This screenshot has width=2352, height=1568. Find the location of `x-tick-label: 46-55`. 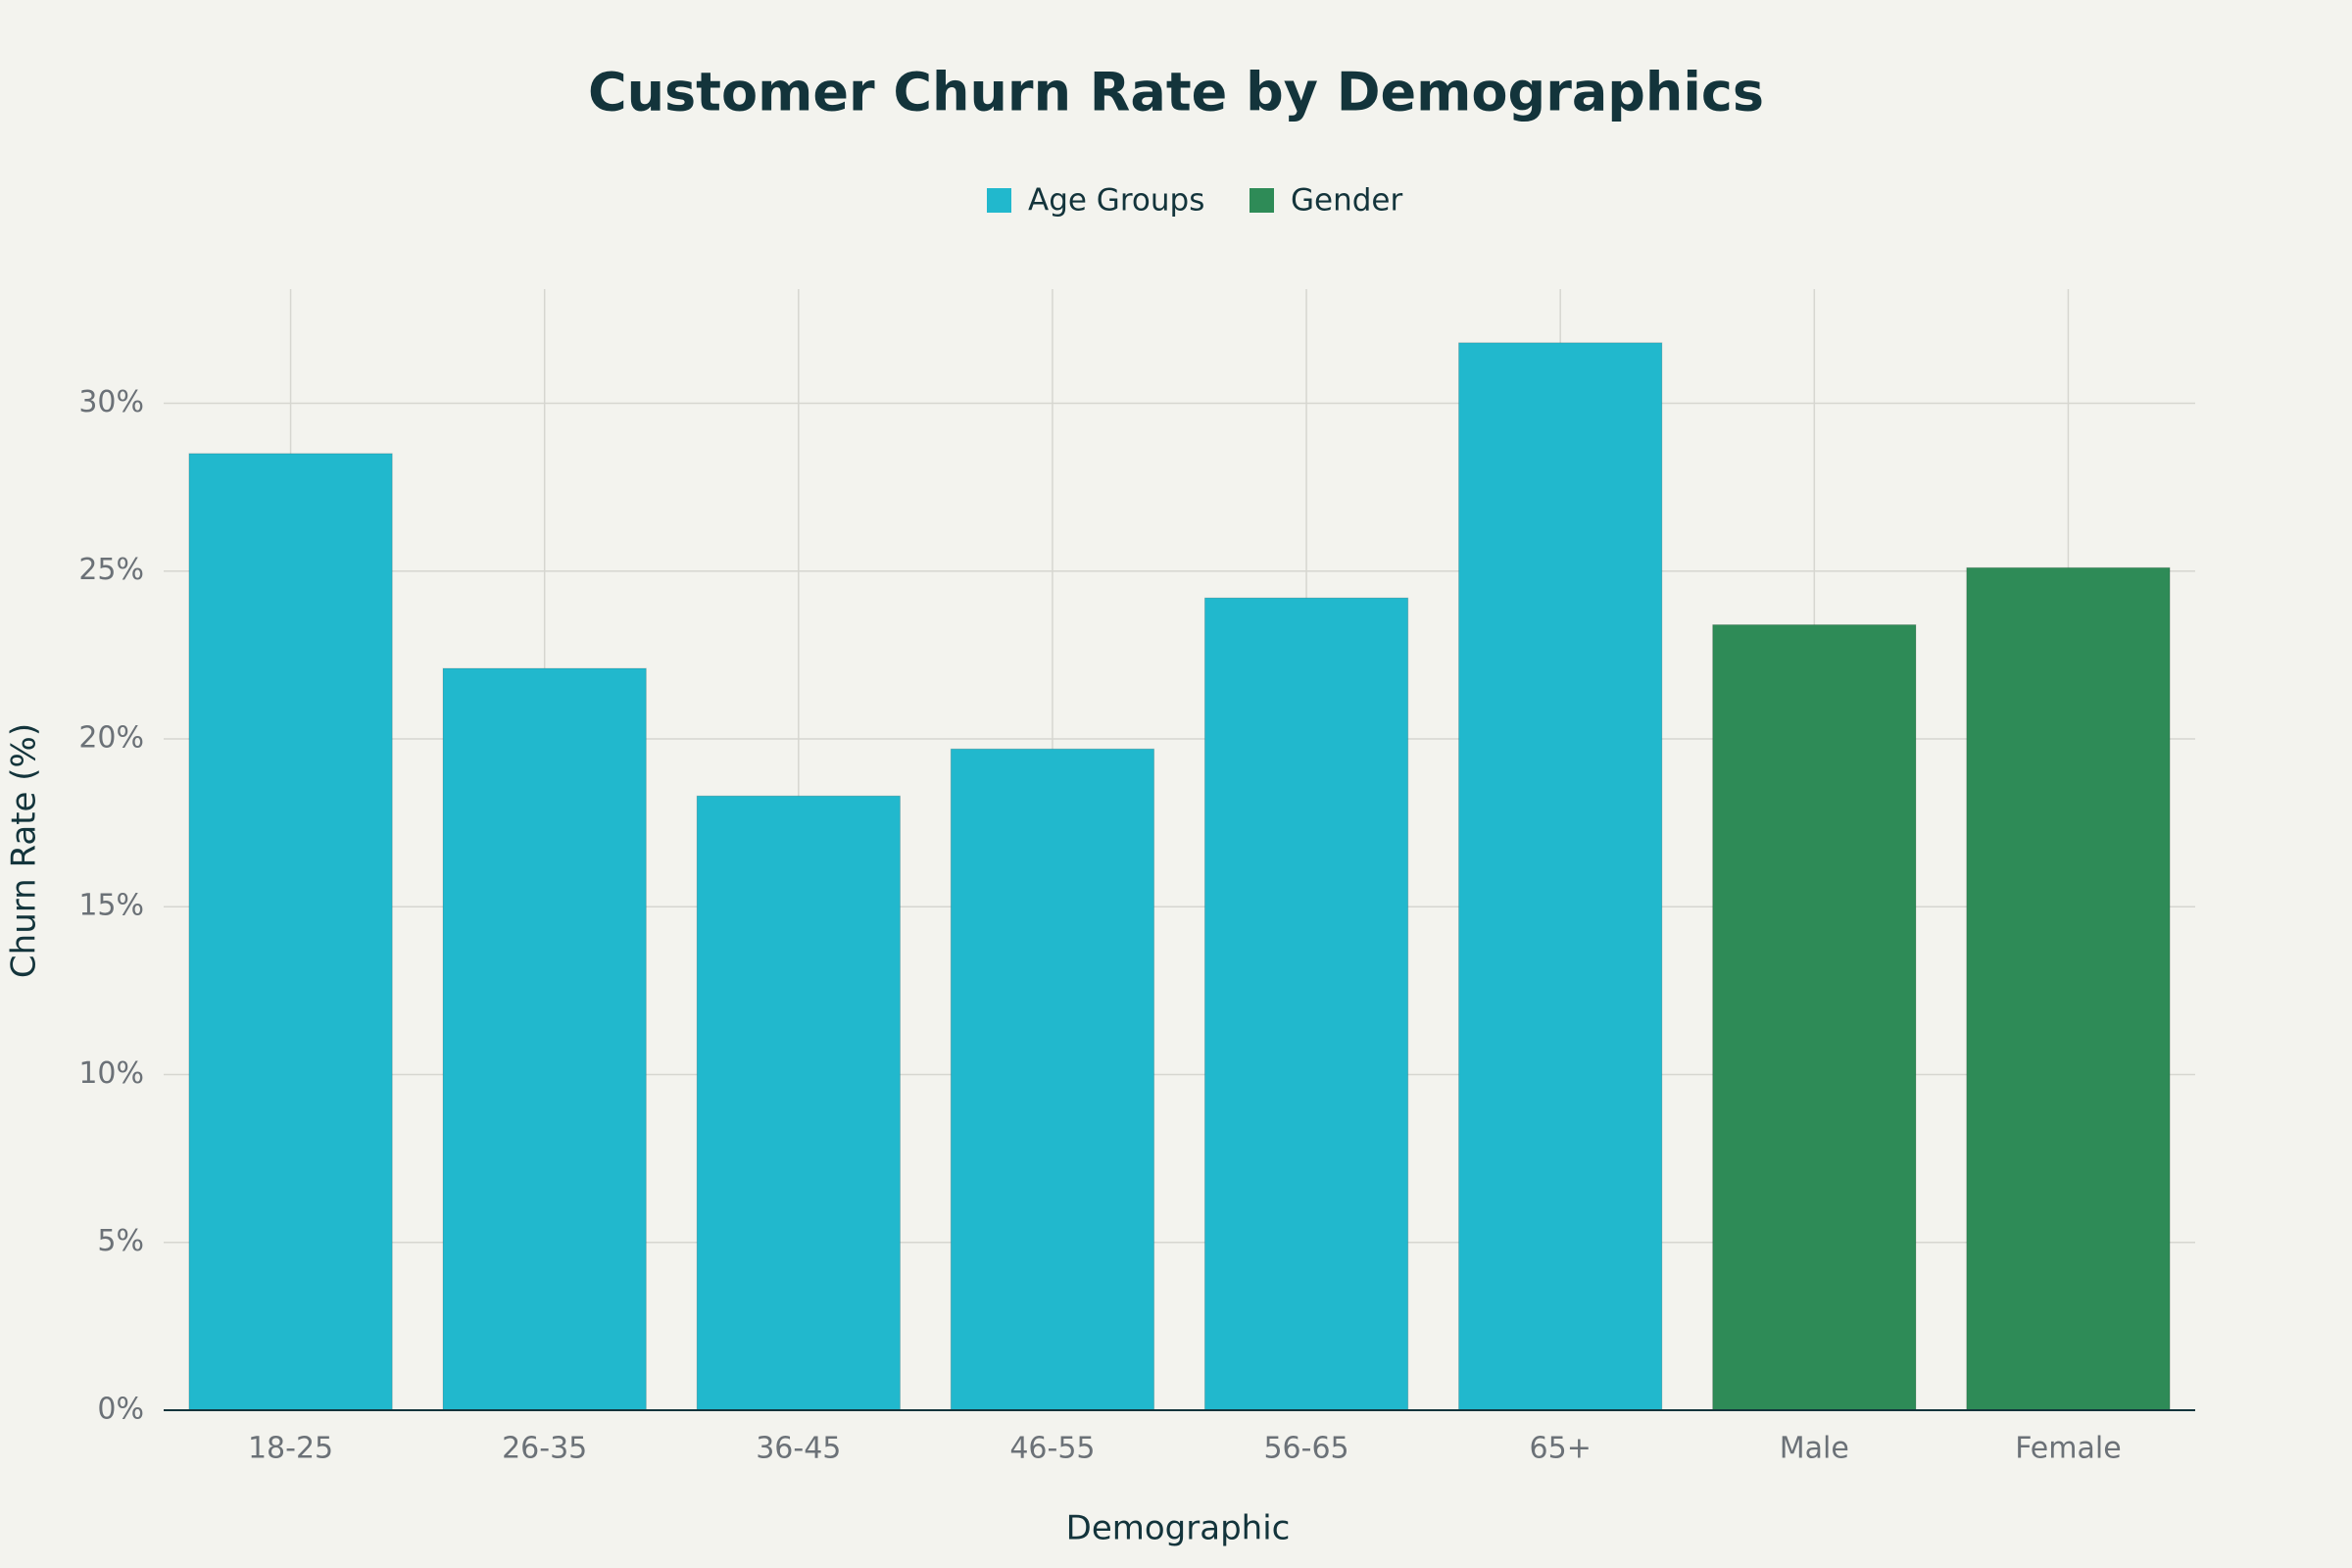

x-tick-label: 46-55 is located at coordinates (1052, 1449).